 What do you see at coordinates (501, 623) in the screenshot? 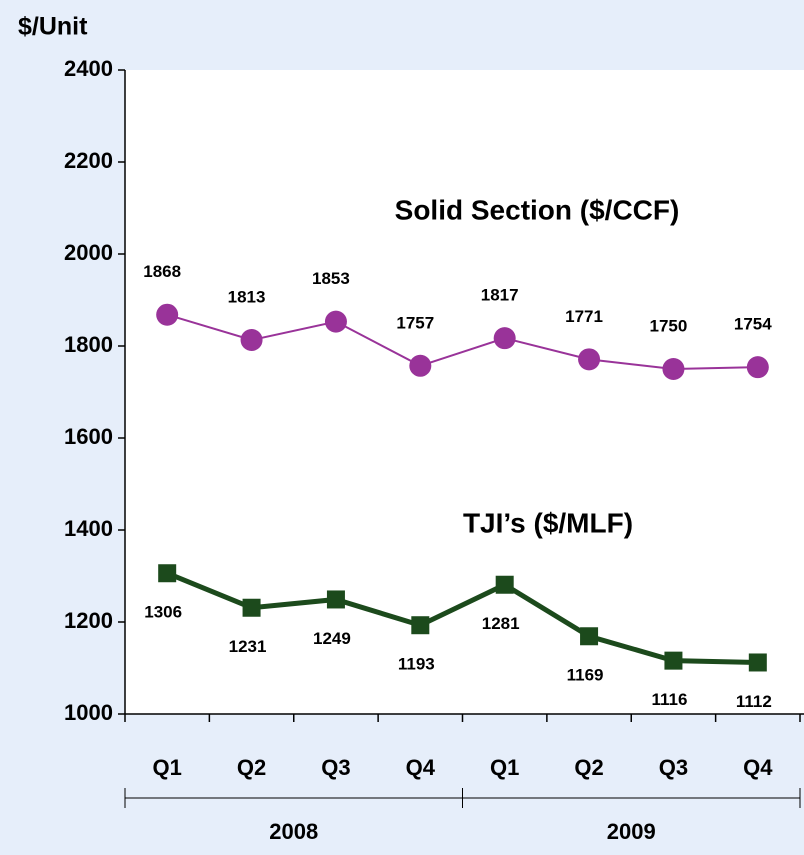
I see `data-label: 1281` at bounding box center [501, 623].